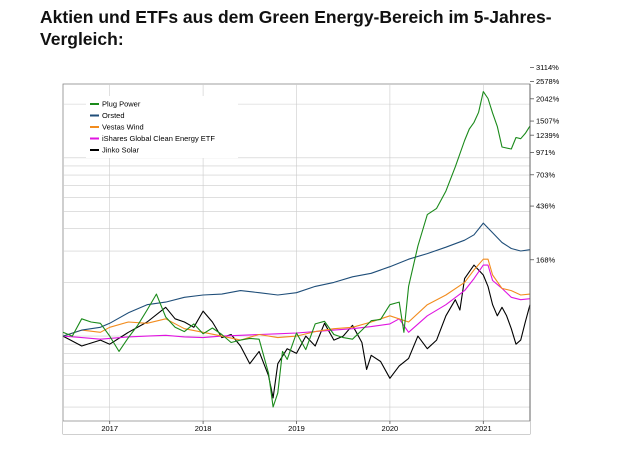 The height and width of the screenshot is (466, 618). I want to click on y-tick-label: 2042%, so click(548, 98).